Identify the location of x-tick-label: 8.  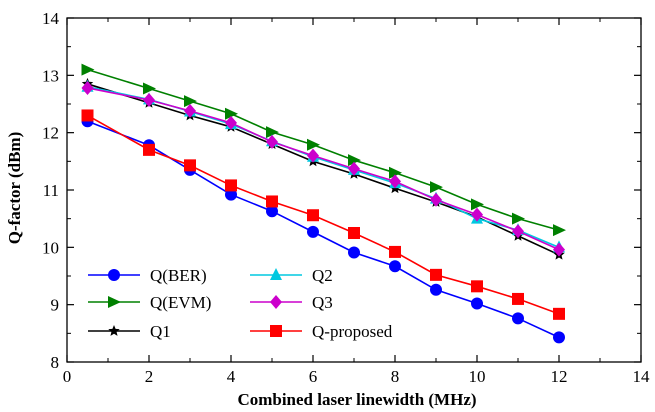
(395, 376).